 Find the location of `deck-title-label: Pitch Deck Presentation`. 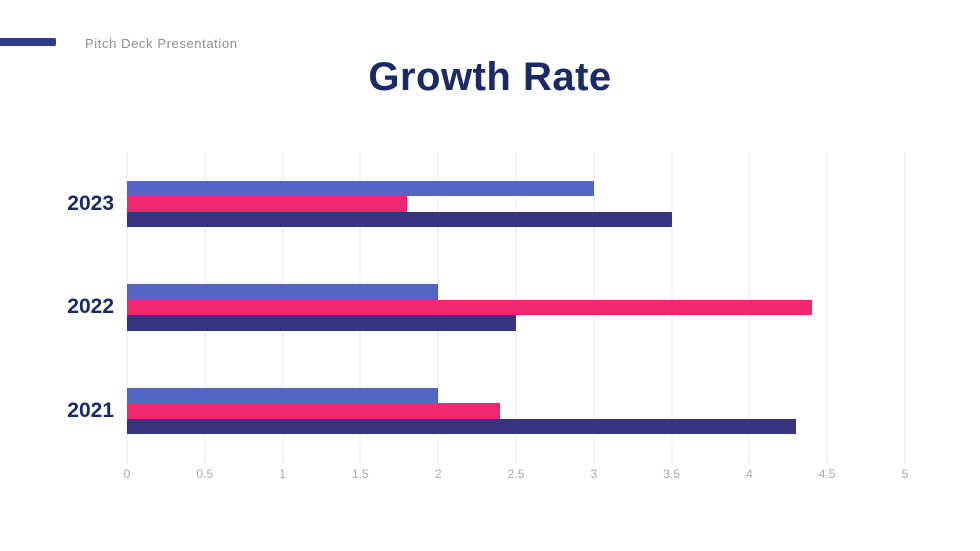

deck-title-label: Pitch Deck Presentation is located at coordinates (161, 43).